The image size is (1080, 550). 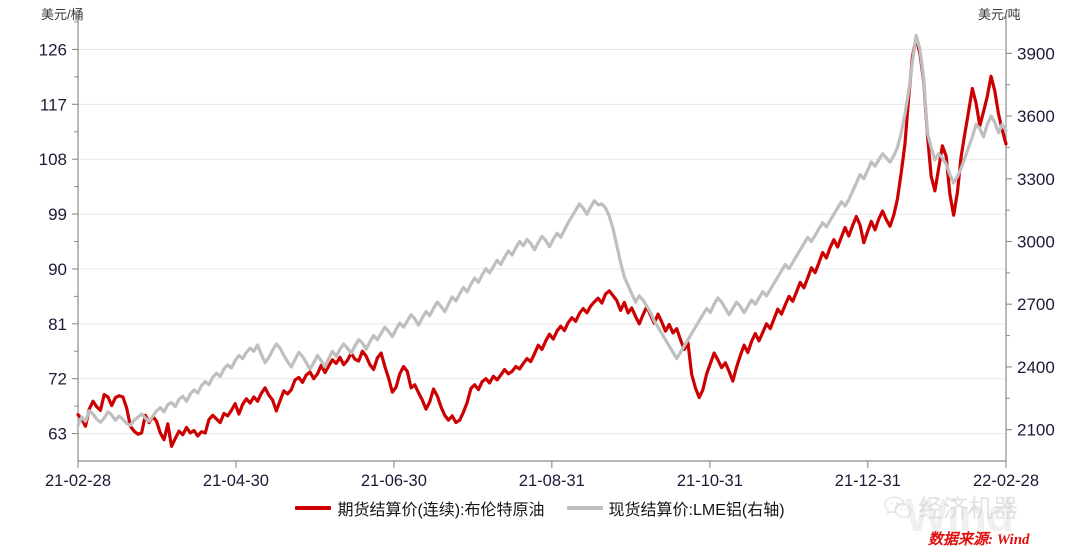 I want to click on y-axis-right-tick-label: 3900, so click(x=1036, y=53).